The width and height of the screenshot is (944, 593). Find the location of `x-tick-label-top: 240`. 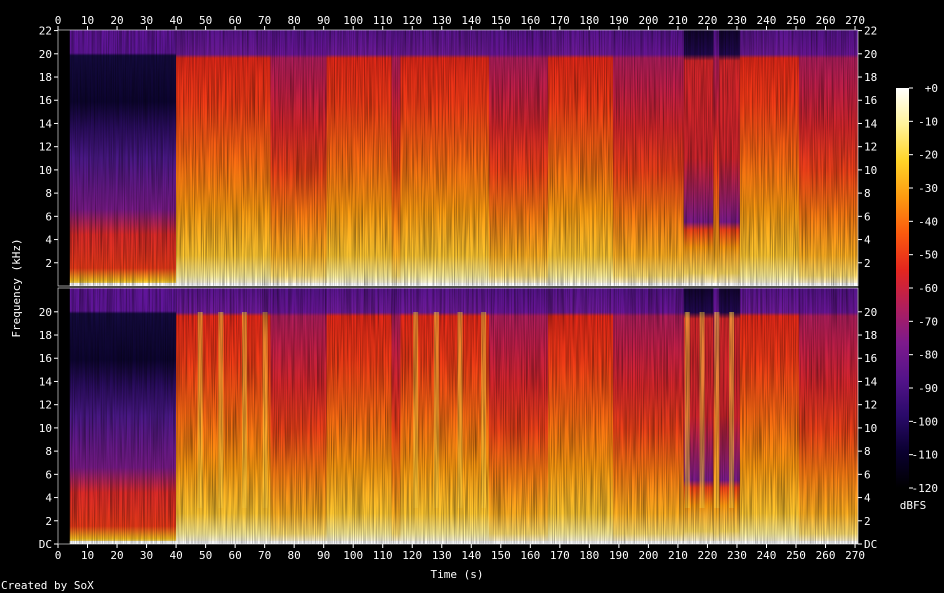

x-tick-label-top: 240 is located at coordinates (767, 20).